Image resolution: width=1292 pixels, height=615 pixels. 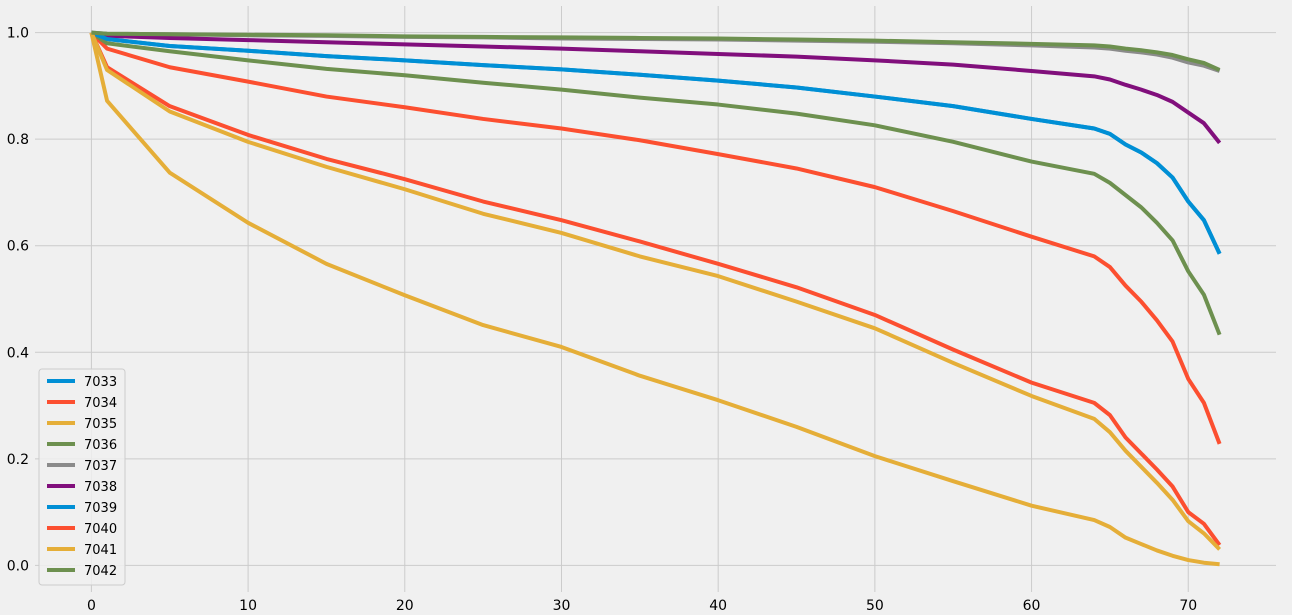 I want to click on x-tick-label: 20, so click(x=405, y=606).